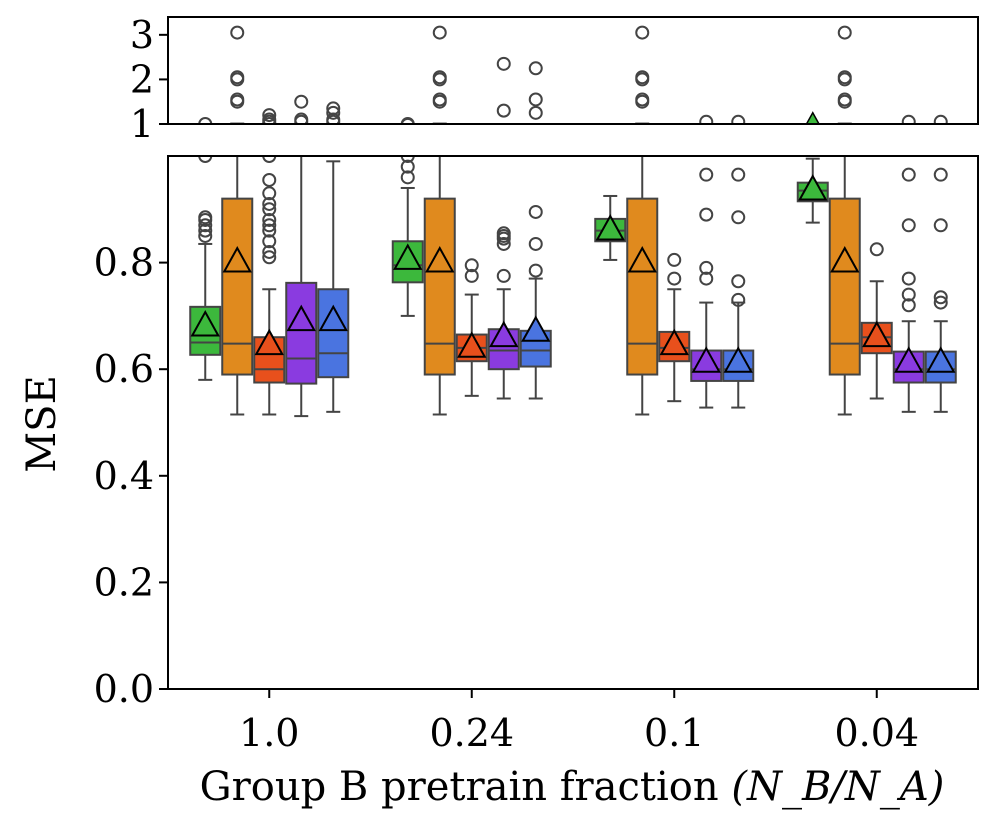 This screenshot has height=836, width=997. I want to click on x-tick-label-3: 0.04, so click(876, 733).